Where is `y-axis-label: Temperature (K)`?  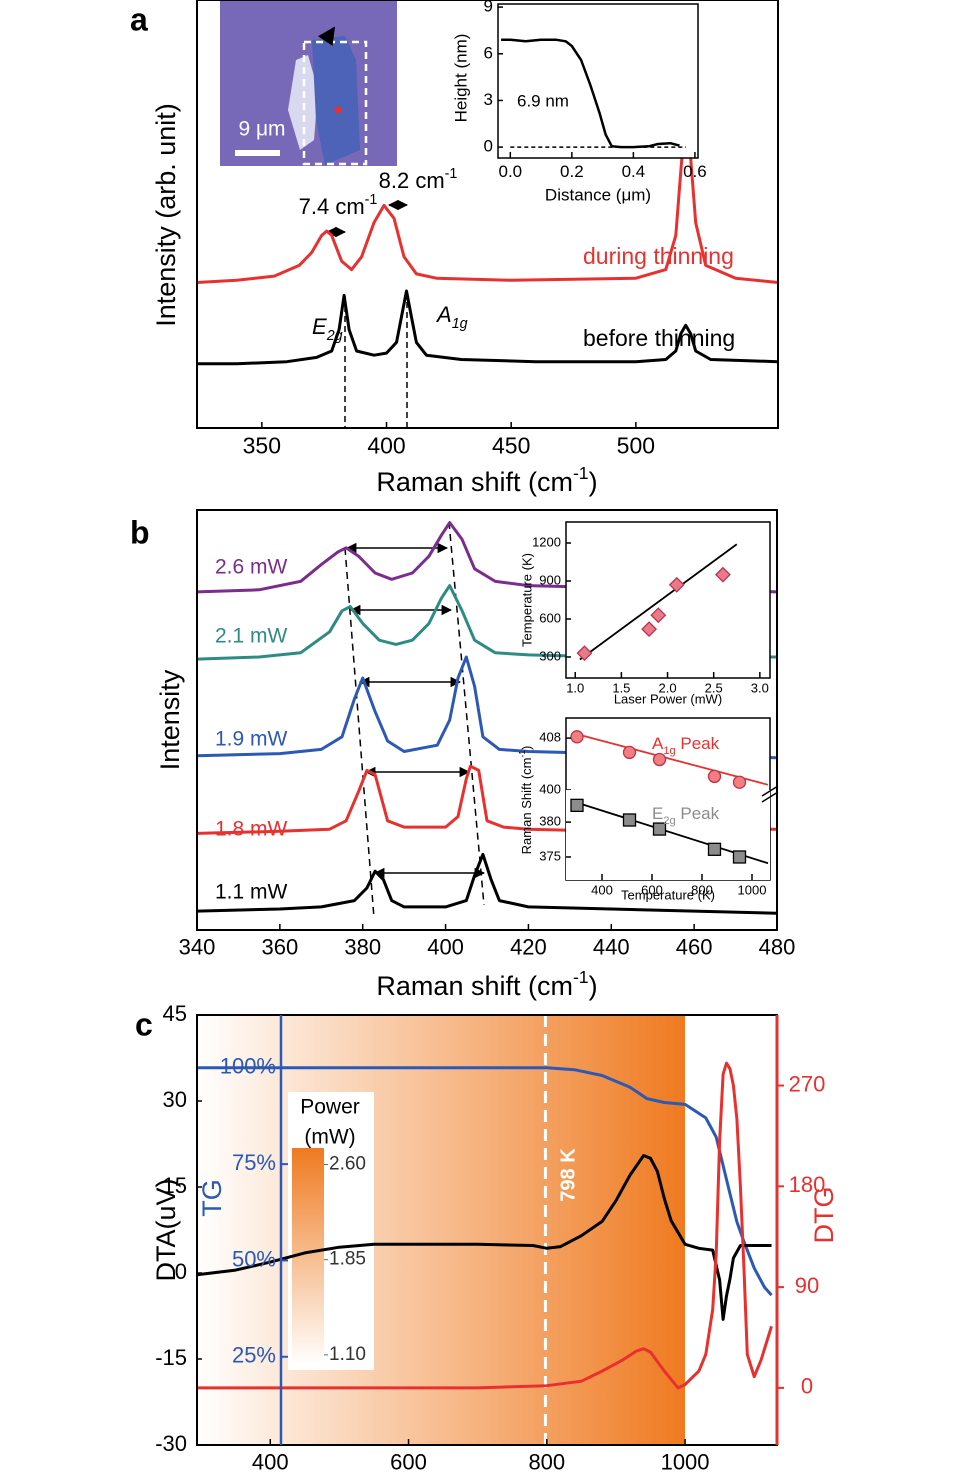 y-axis-label: Temperature (K) is located at coordinates (526, 600).